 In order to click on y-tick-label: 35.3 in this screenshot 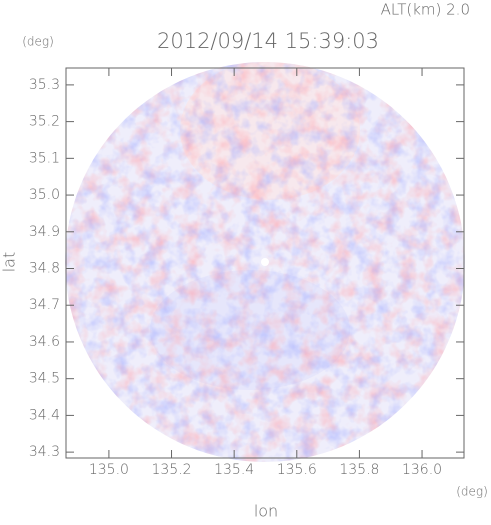, I will do `click(44, 85)`.